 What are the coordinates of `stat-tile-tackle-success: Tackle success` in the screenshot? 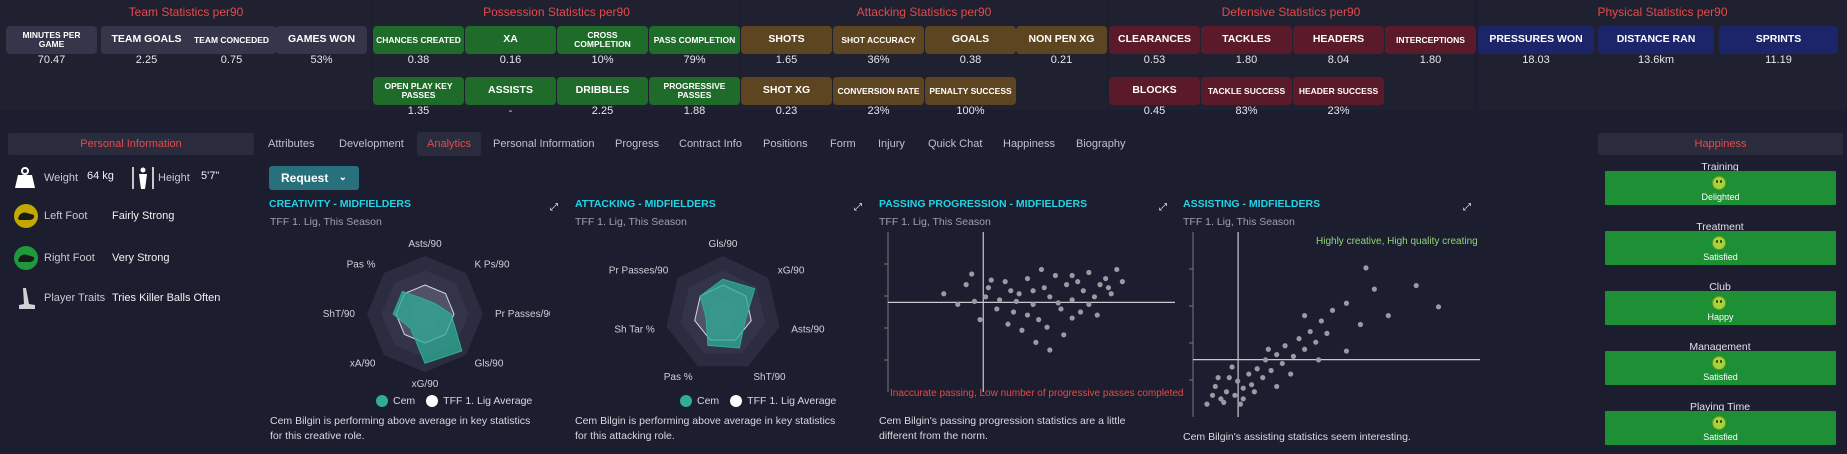 It's located at (1246, 91).